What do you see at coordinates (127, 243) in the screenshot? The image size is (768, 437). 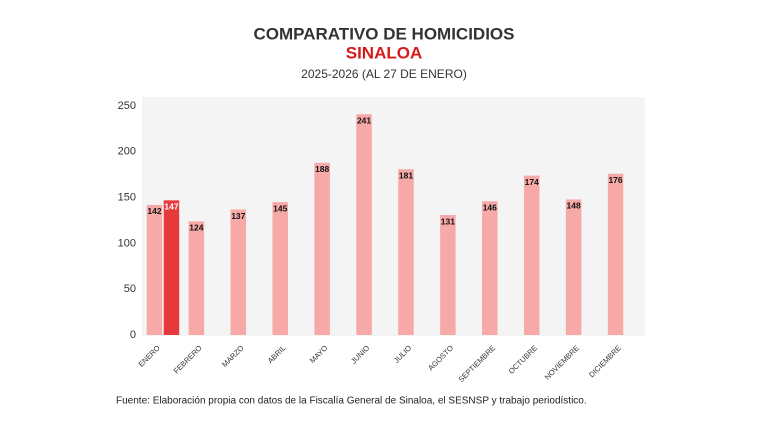 I see `y-tick-label: 100` at bounding box center [127, 243].